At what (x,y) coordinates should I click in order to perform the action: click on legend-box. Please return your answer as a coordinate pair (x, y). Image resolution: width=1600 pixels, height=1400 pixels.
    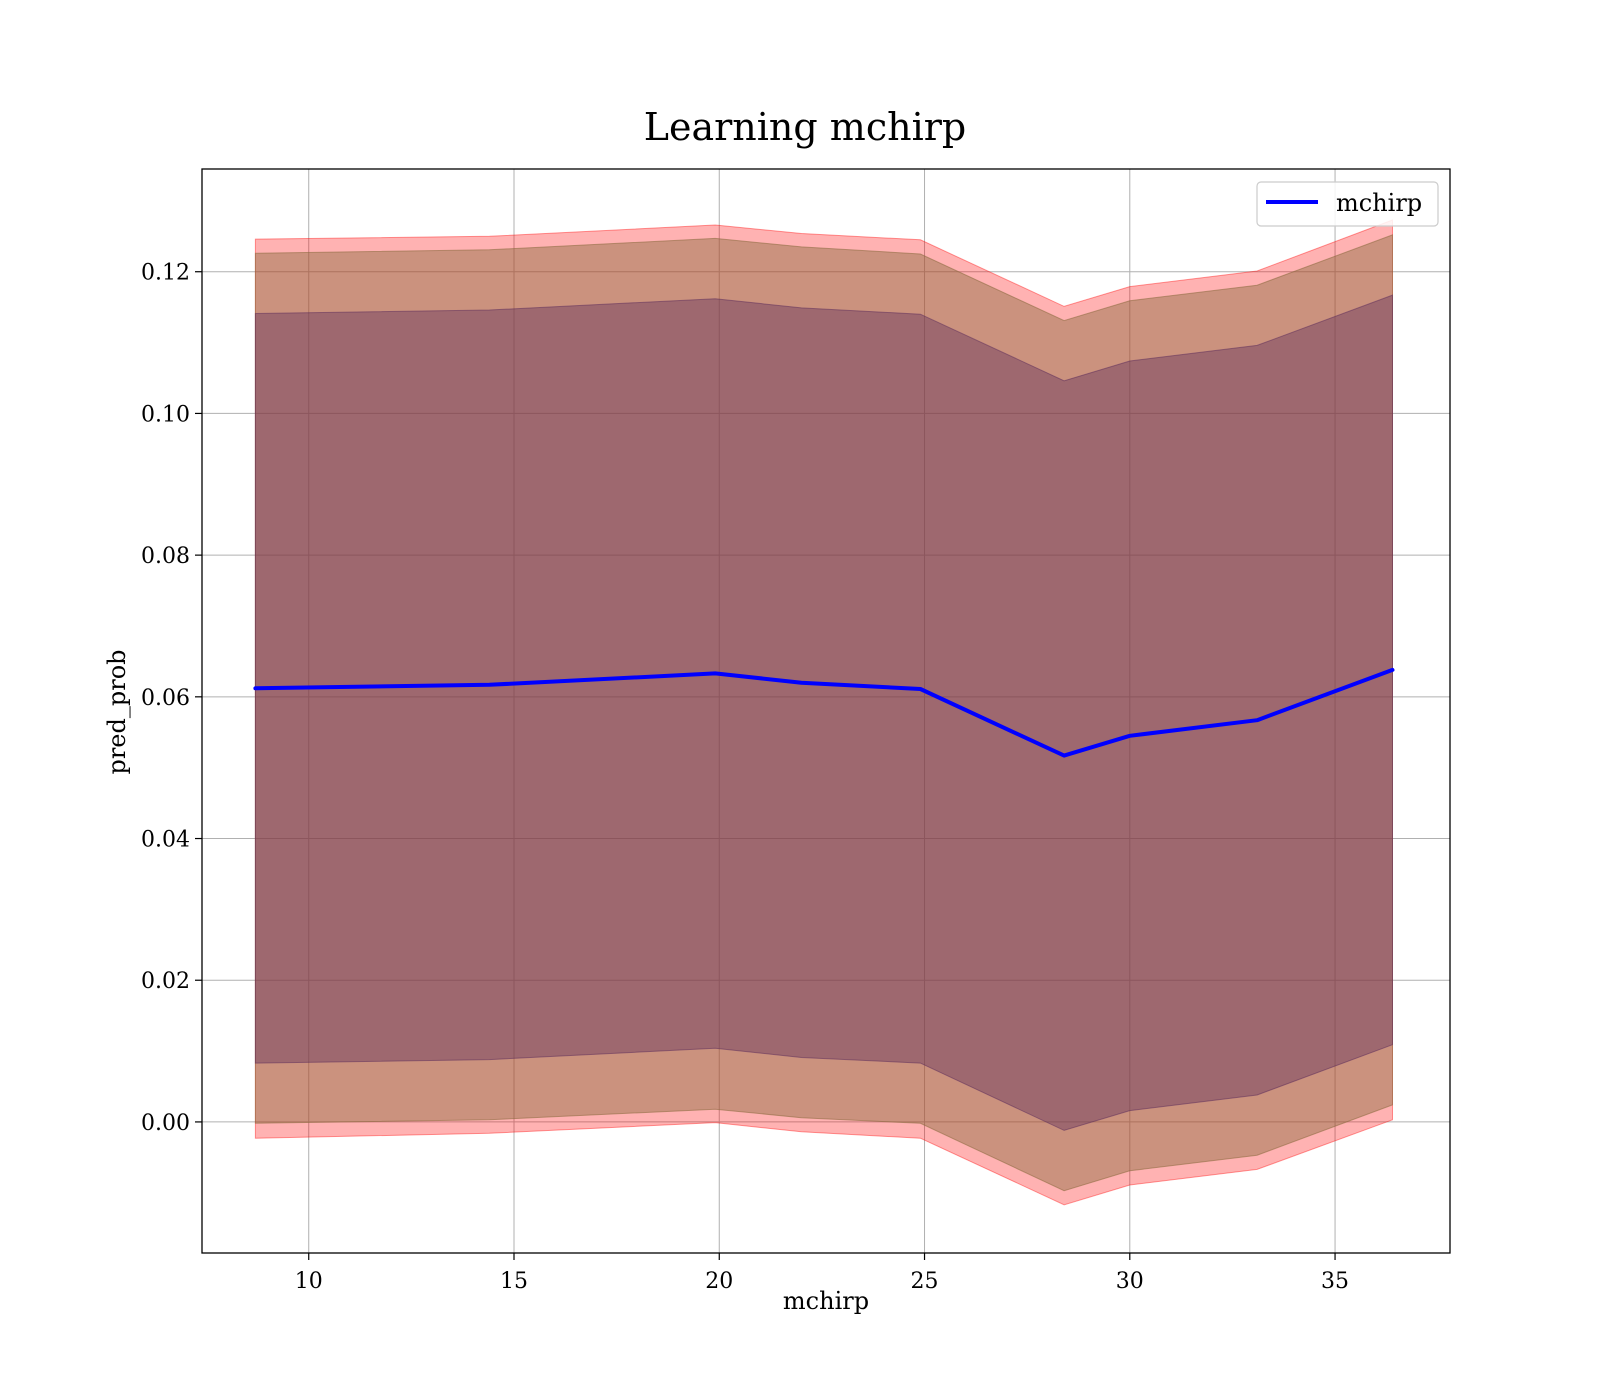
    Looking at the image, I should click on (1347, 204).